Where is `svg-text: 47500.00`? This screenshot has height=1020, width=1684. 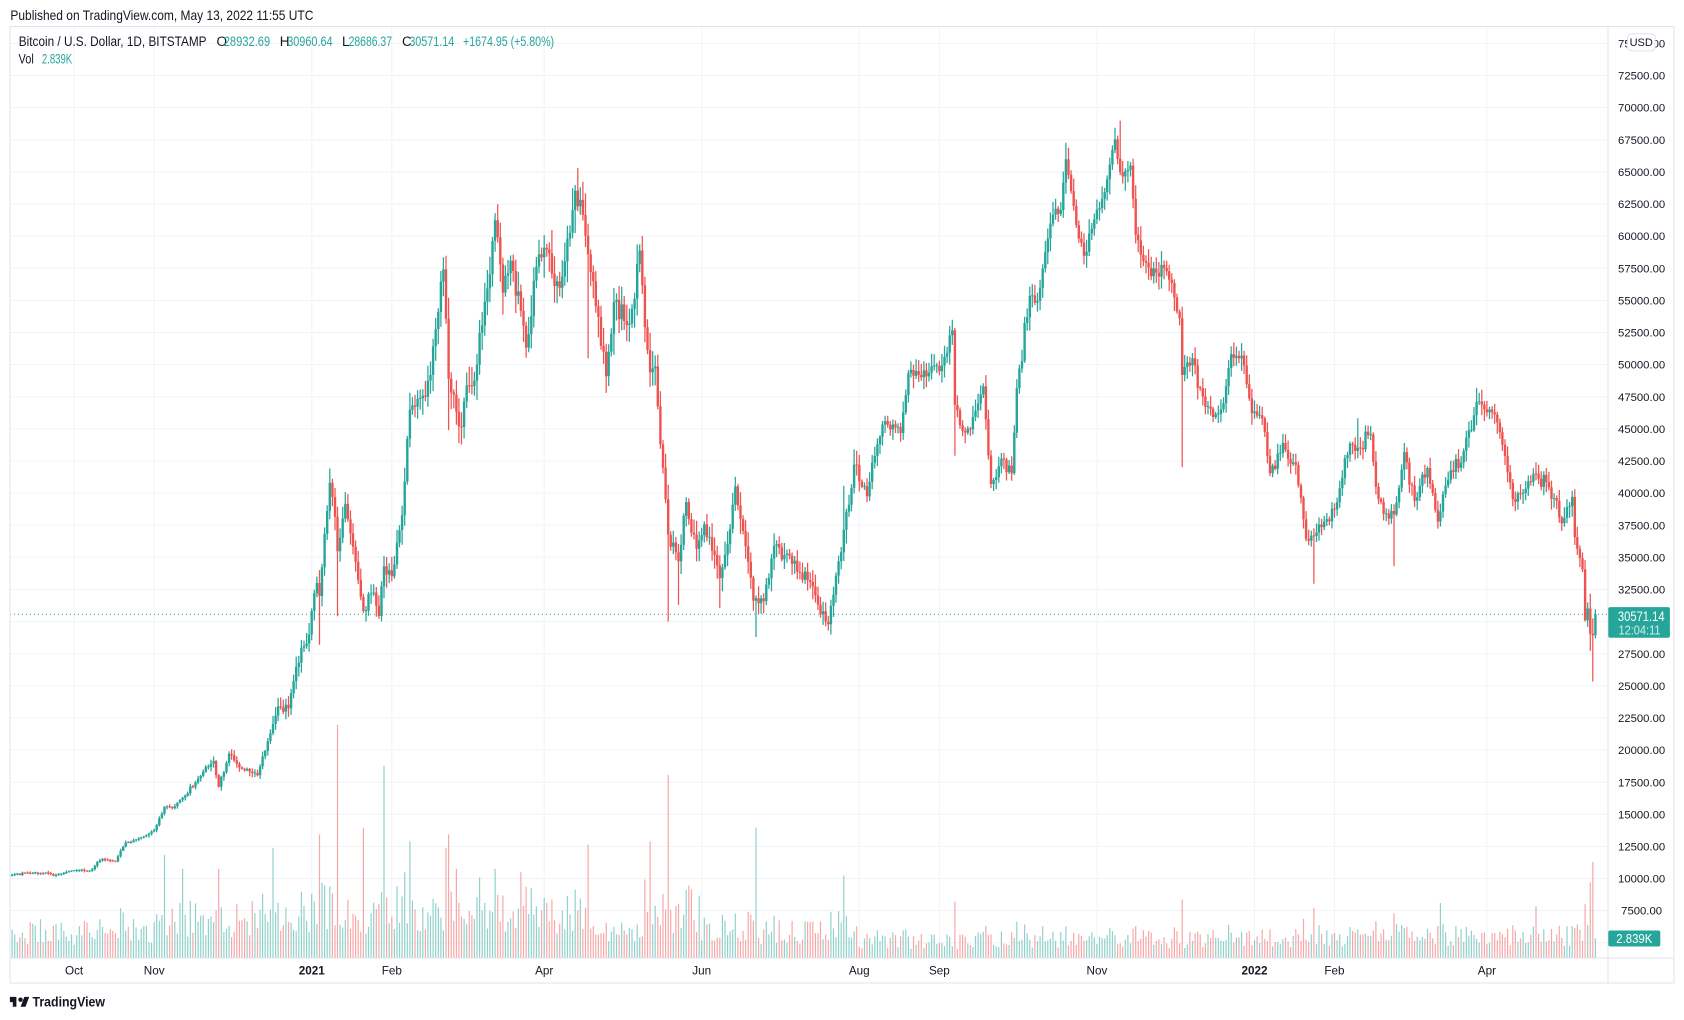
svg-text: 47500.00 is located at coordinates (1641, 398).